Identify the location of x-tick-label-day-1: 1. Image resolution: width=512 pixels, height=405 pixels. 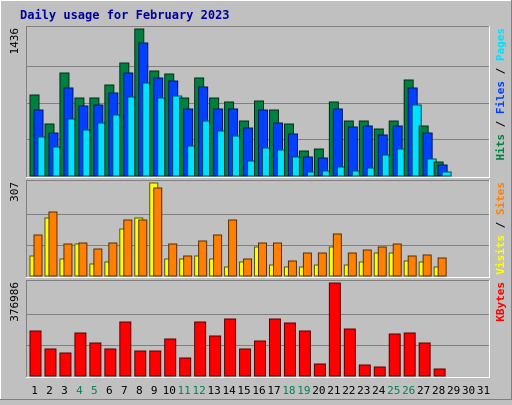
(34, 390).